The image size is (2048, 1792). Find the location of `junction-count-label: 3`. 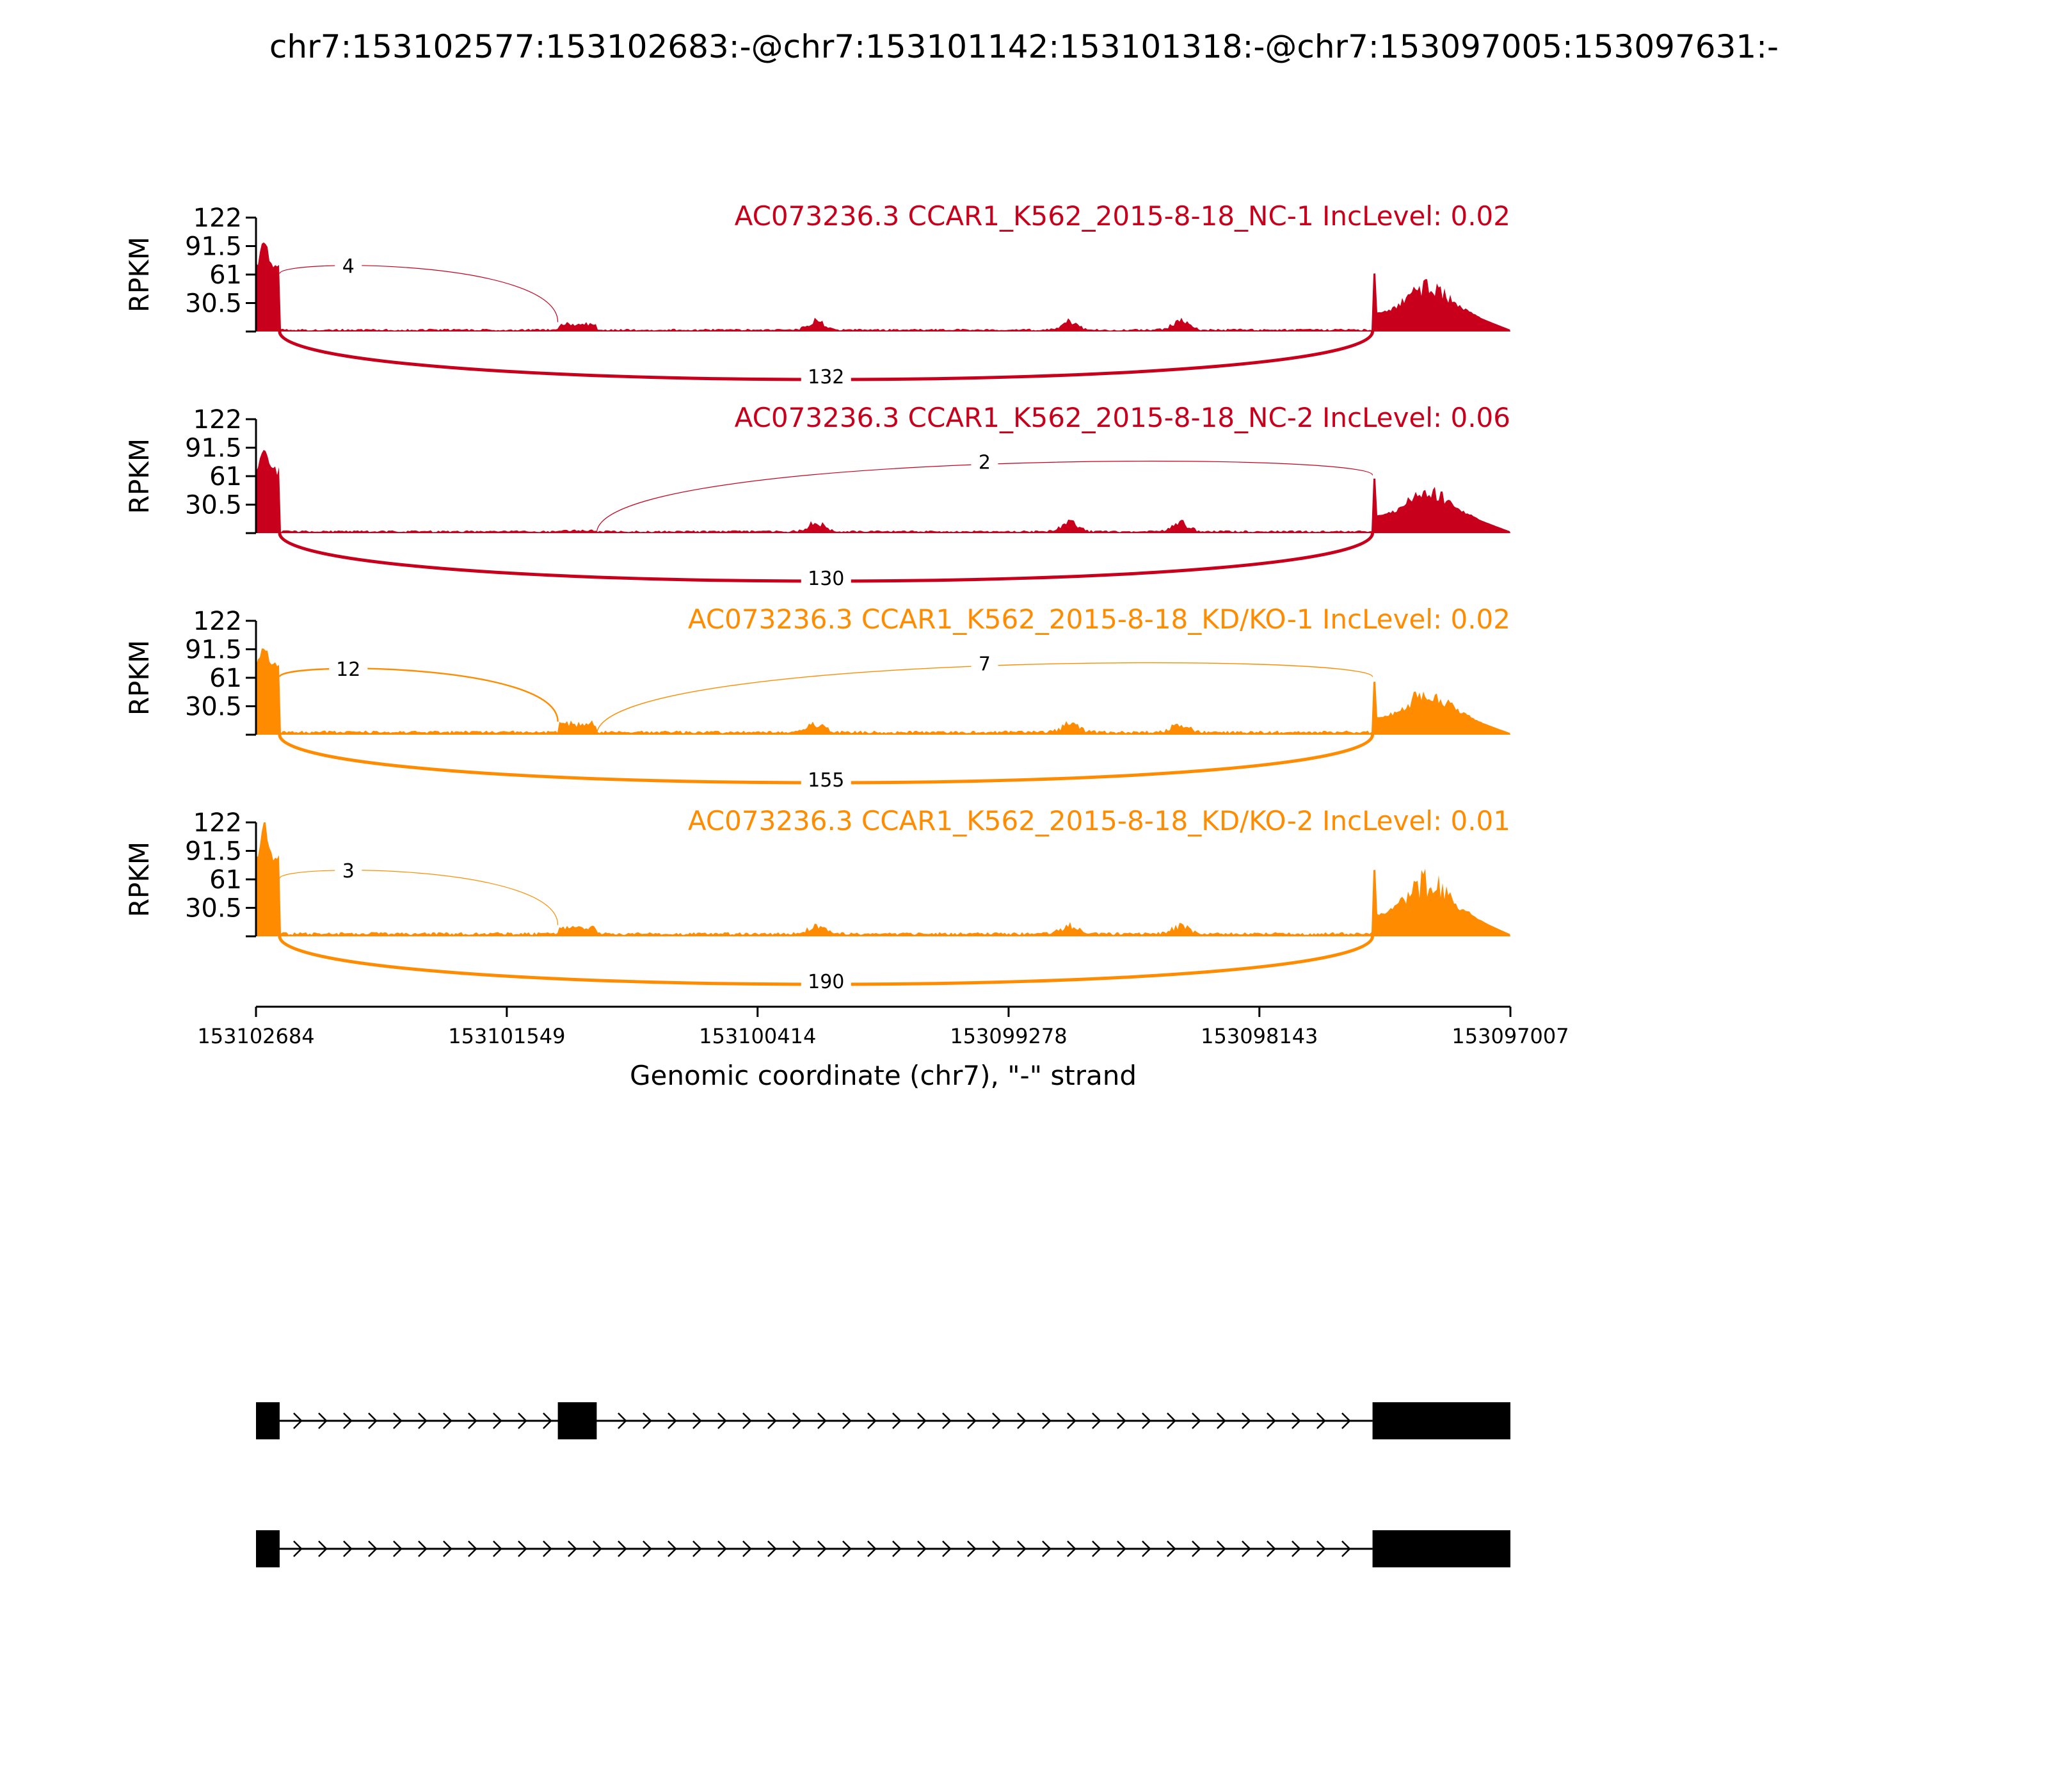

junction-count-label: 3 is located at coordinates (348, 871).